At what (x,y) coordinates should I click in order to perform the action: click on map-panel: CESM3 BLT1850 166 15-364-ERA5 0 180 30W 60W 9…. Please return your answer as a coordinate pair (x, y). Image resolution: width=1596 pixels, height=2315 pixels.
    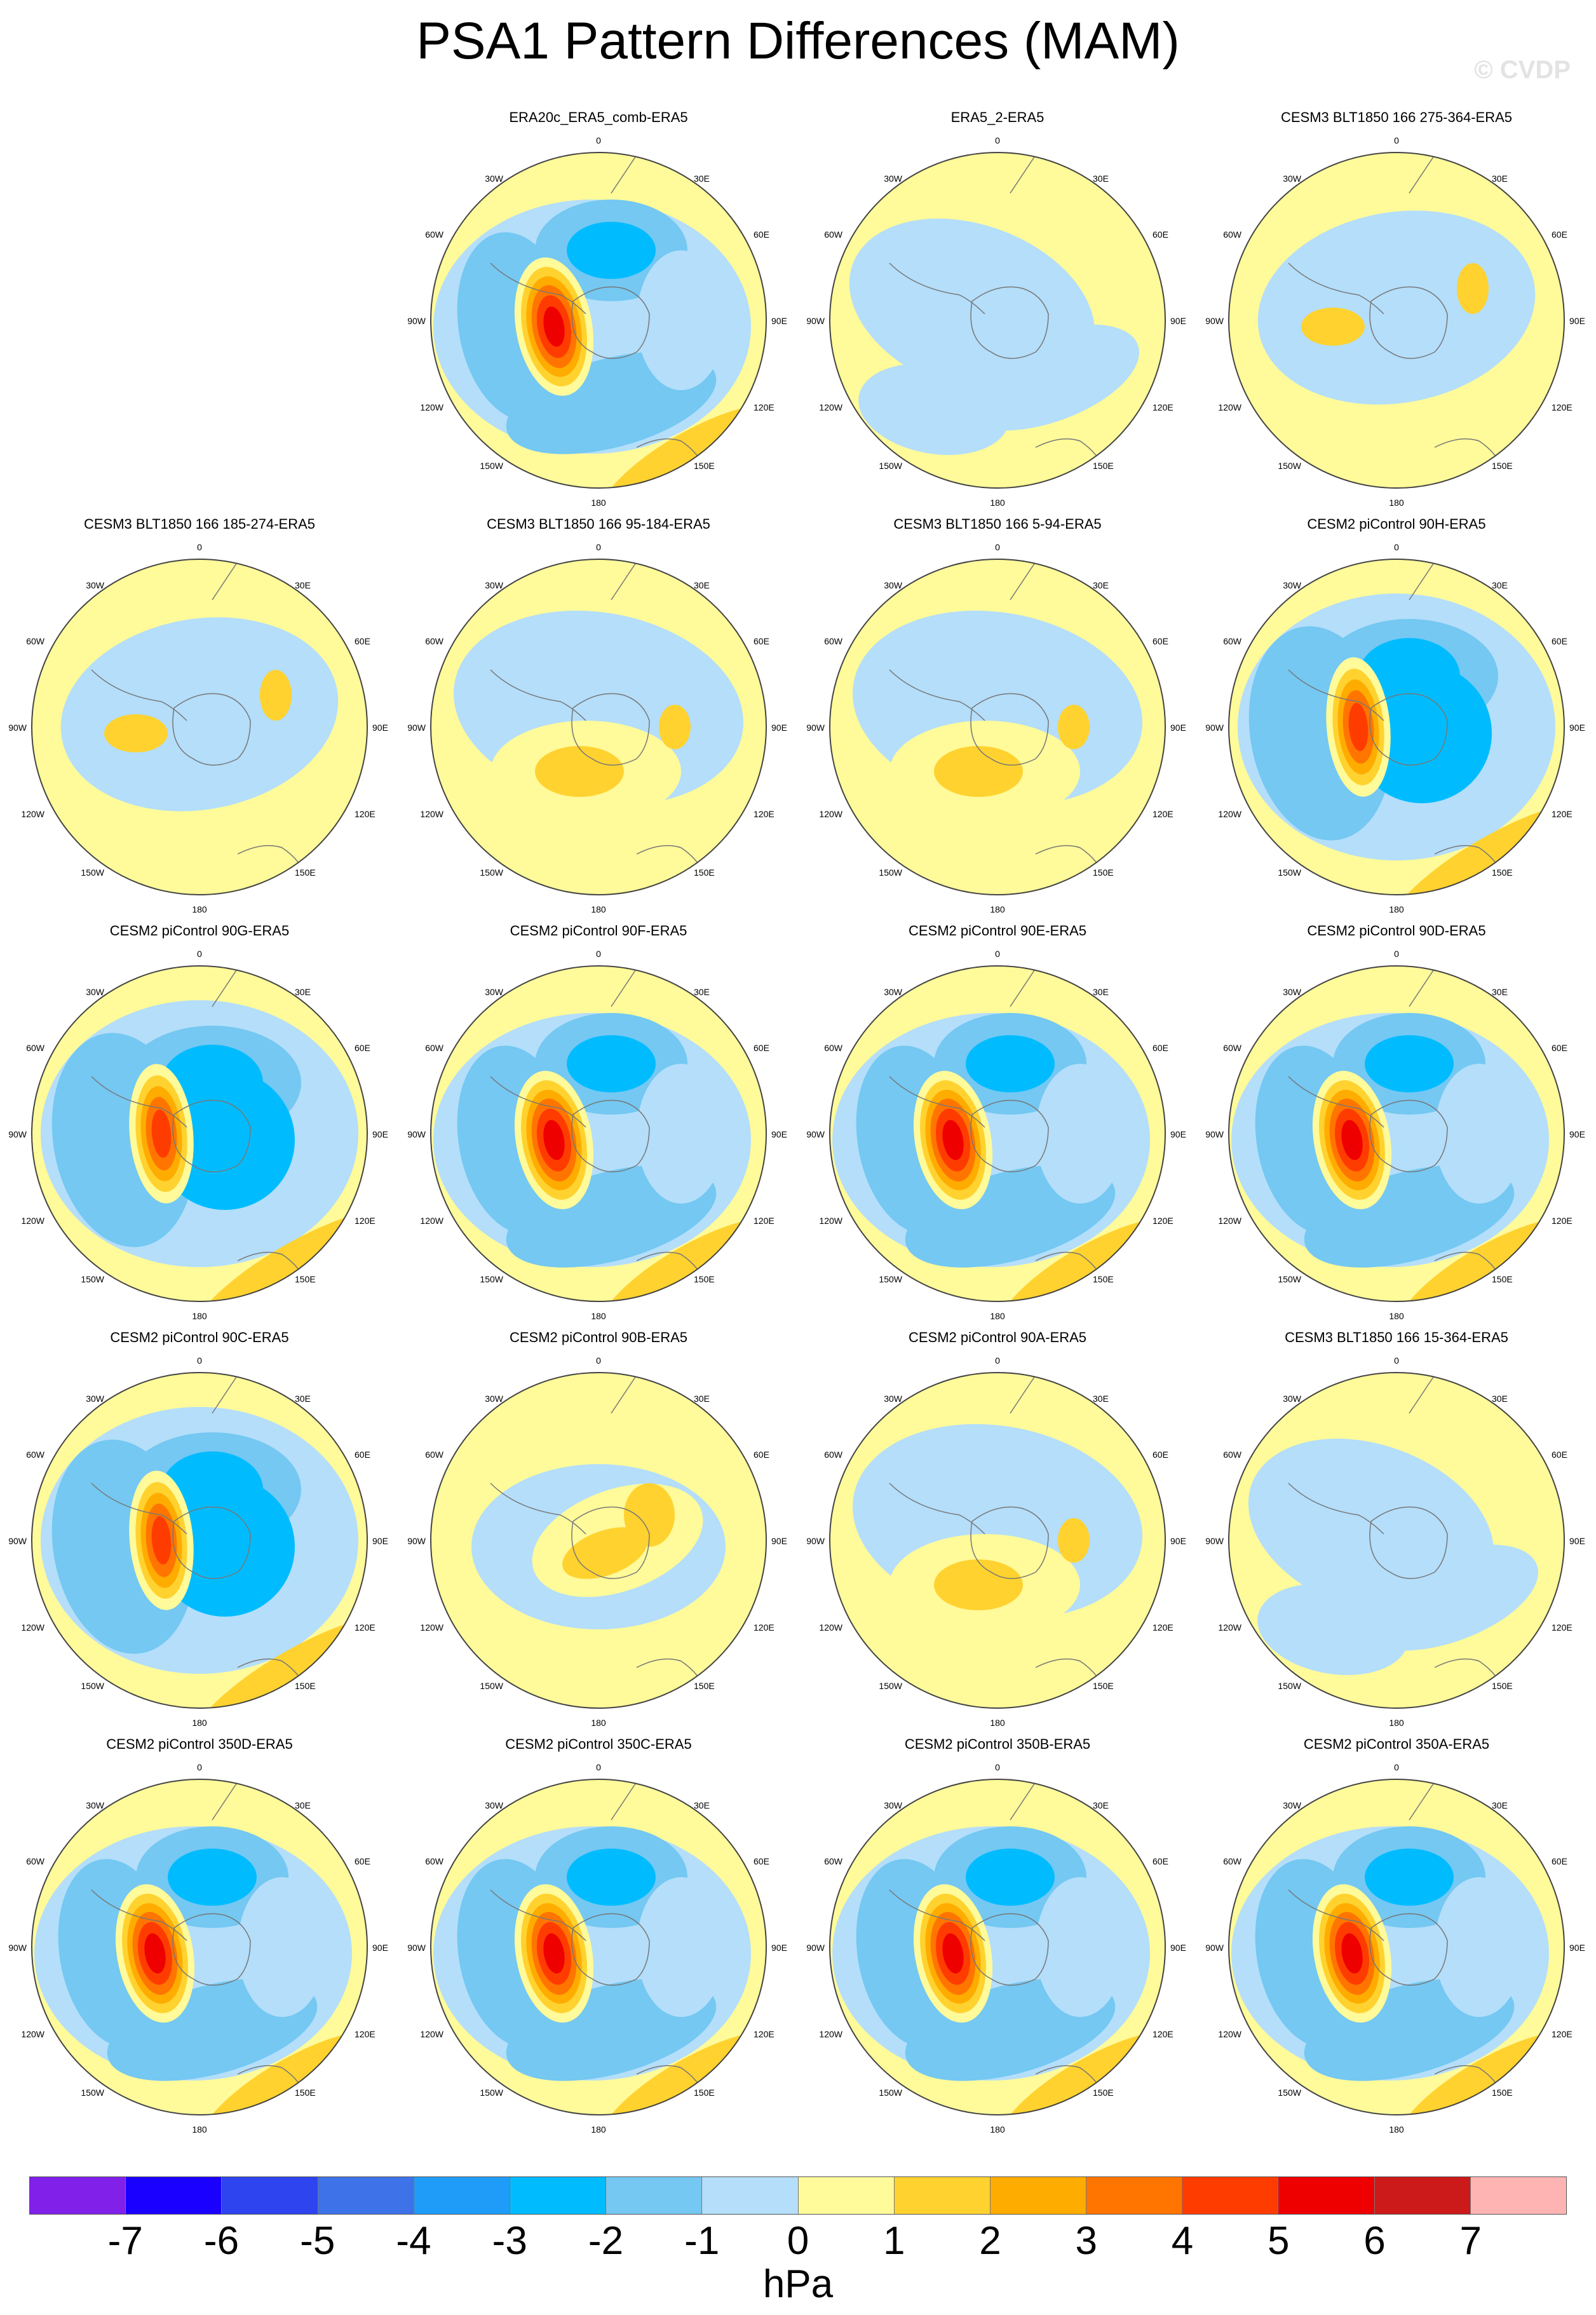
    Looking at the image, I should click on (1396, 1532).